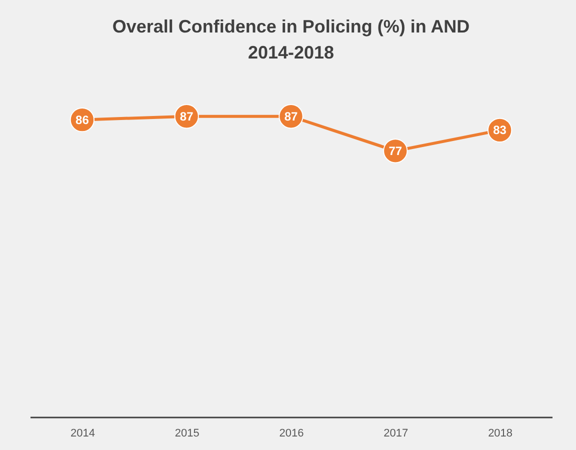  What do you see at coordinates (187, 434) in the screenshot?
I see `x-tick-label: 2015` at bounding box center [187, 434].